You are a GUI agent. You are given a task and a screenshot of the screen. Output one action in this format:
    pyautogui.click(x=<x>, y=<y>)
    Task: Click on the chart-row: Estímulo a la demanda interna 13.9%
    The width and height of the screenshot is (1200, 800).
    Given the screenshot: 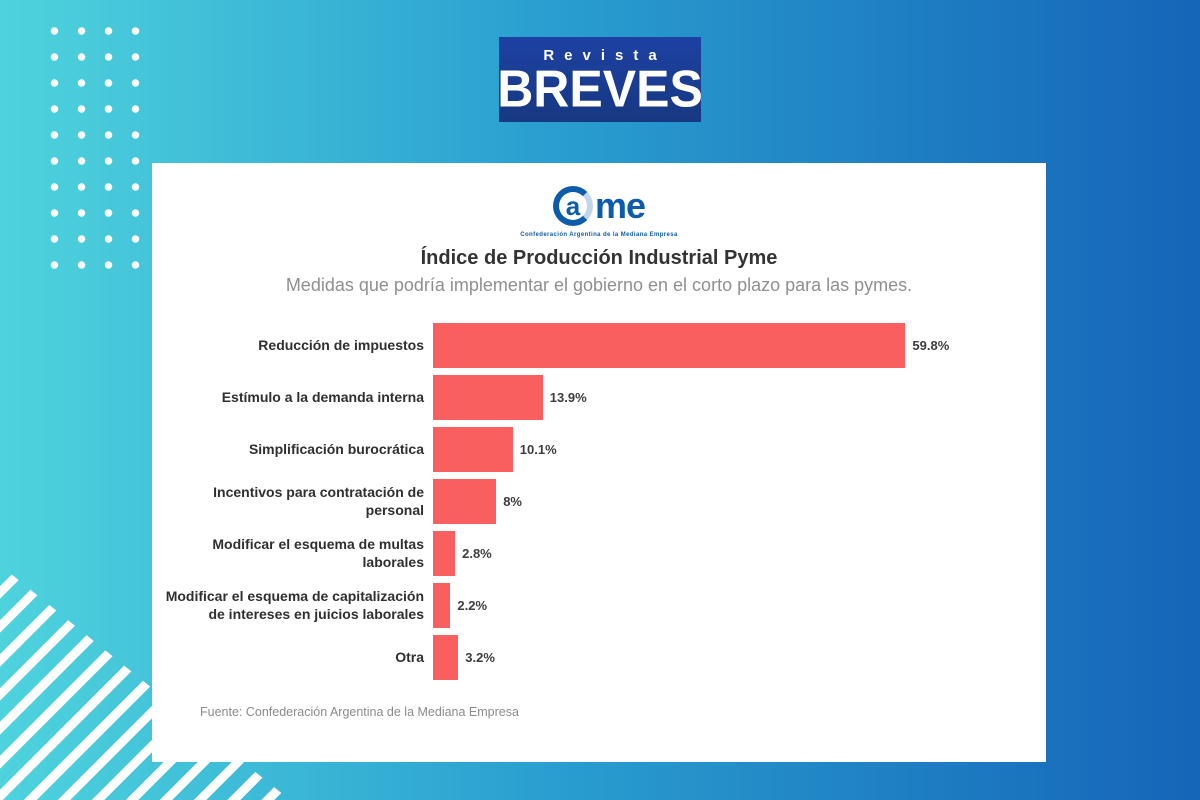 What is the action you would take?
    pyautogui.click(x=599, y=397)
    